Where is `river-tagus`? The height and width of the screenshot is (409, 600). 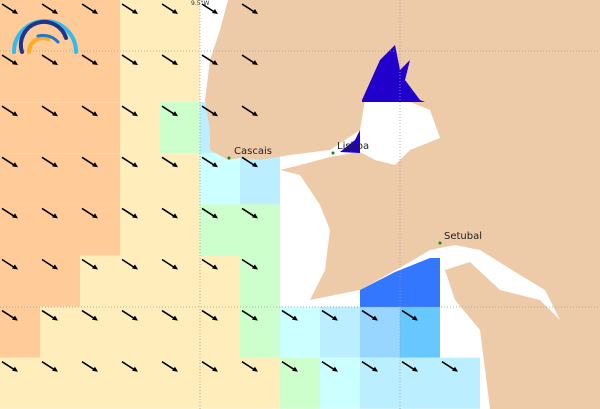 river-tagus is located at coordinates (393, 73).